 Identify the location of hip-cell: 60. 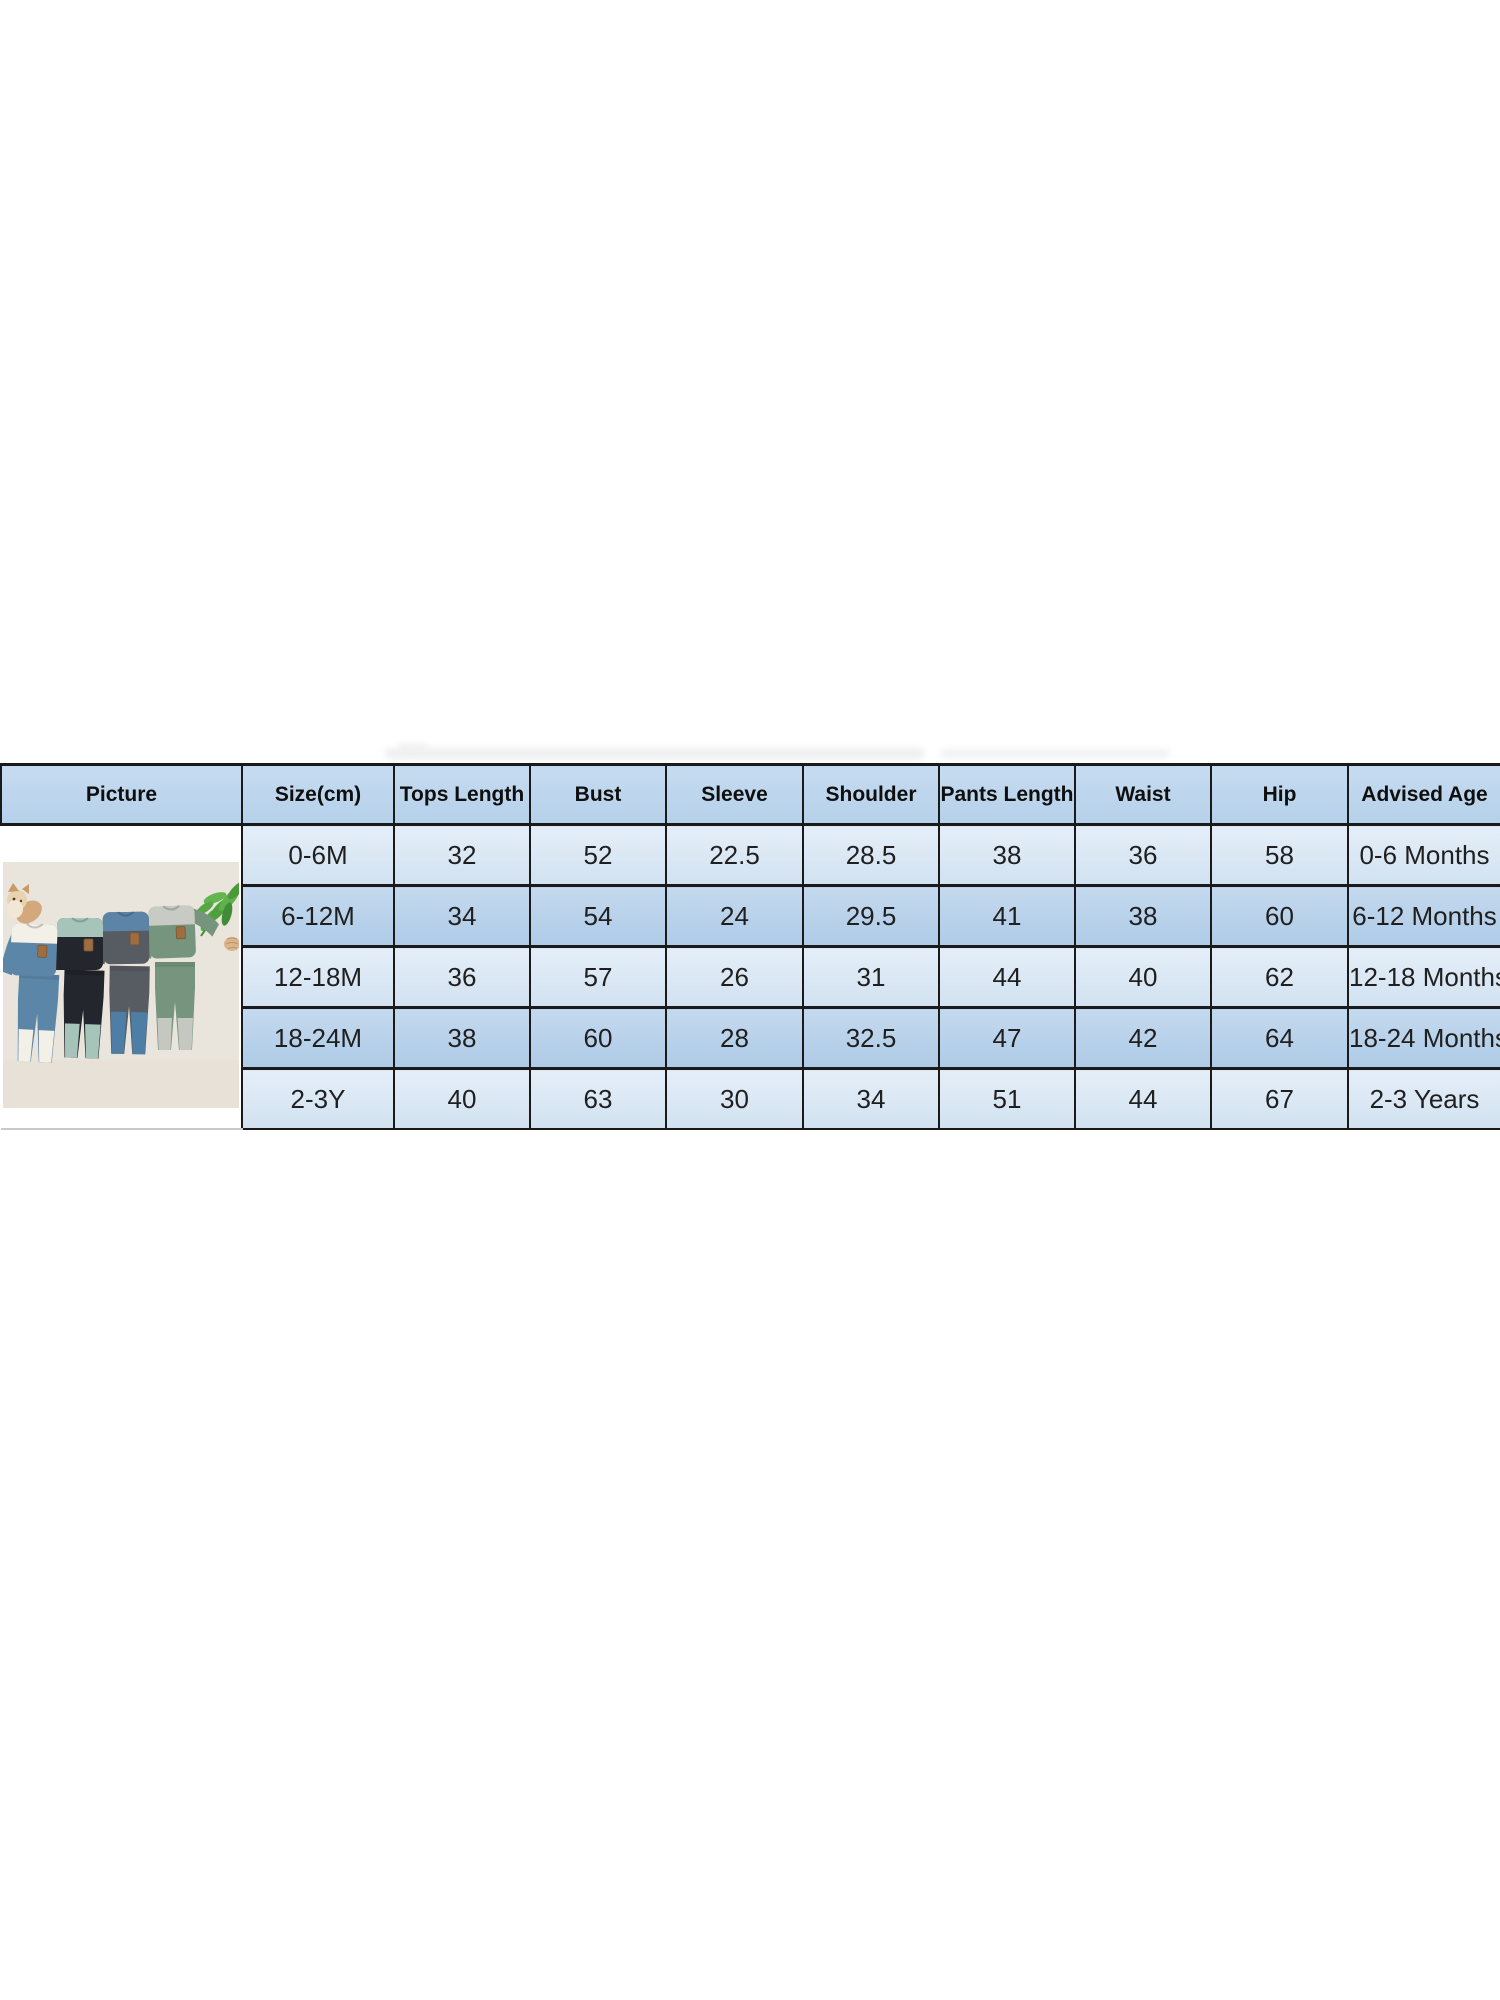
(1279, 916).